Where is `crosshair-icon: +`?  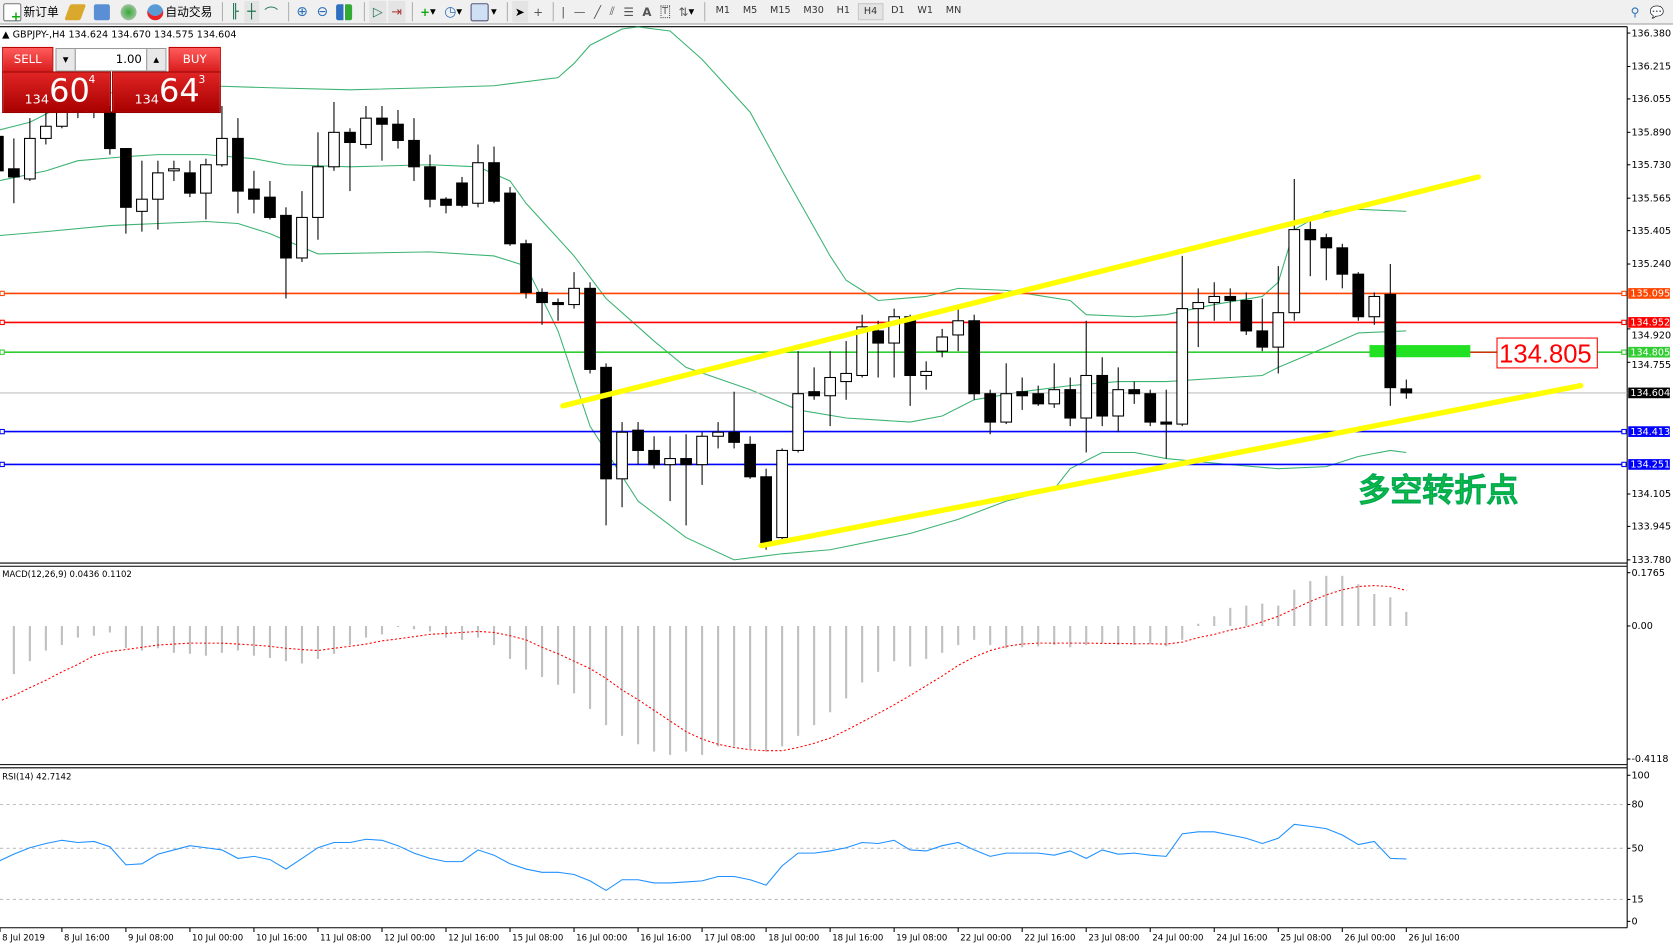
crosshair-icon: + is located at coordinates (538, 11).